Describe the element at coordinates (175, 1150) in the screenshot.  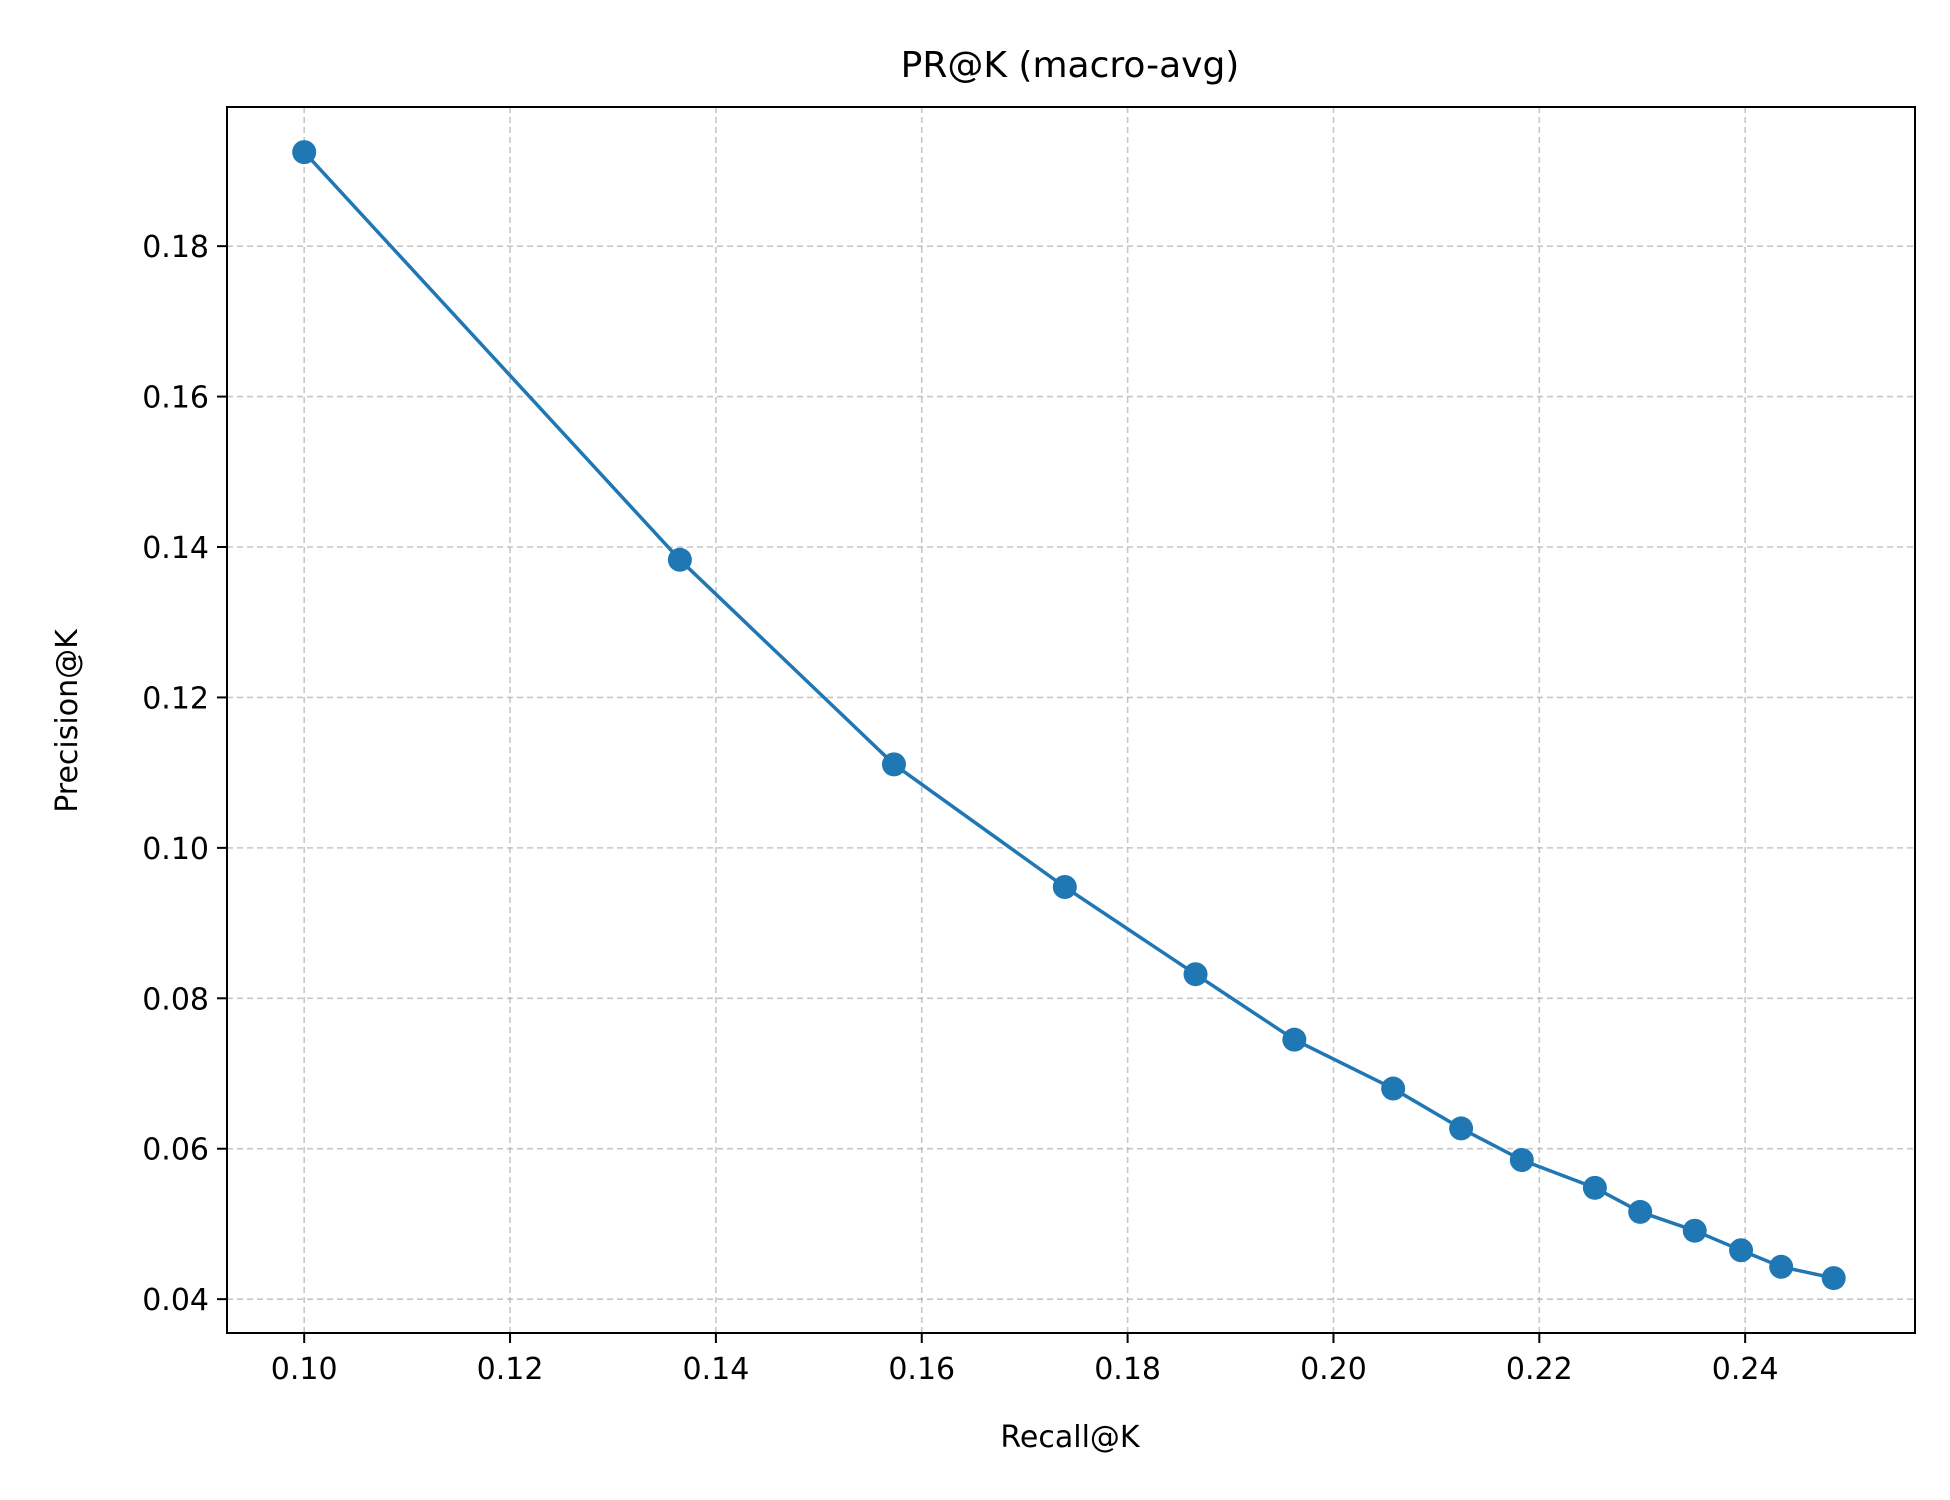
I see `y-tick-label: 0.06` at that location.